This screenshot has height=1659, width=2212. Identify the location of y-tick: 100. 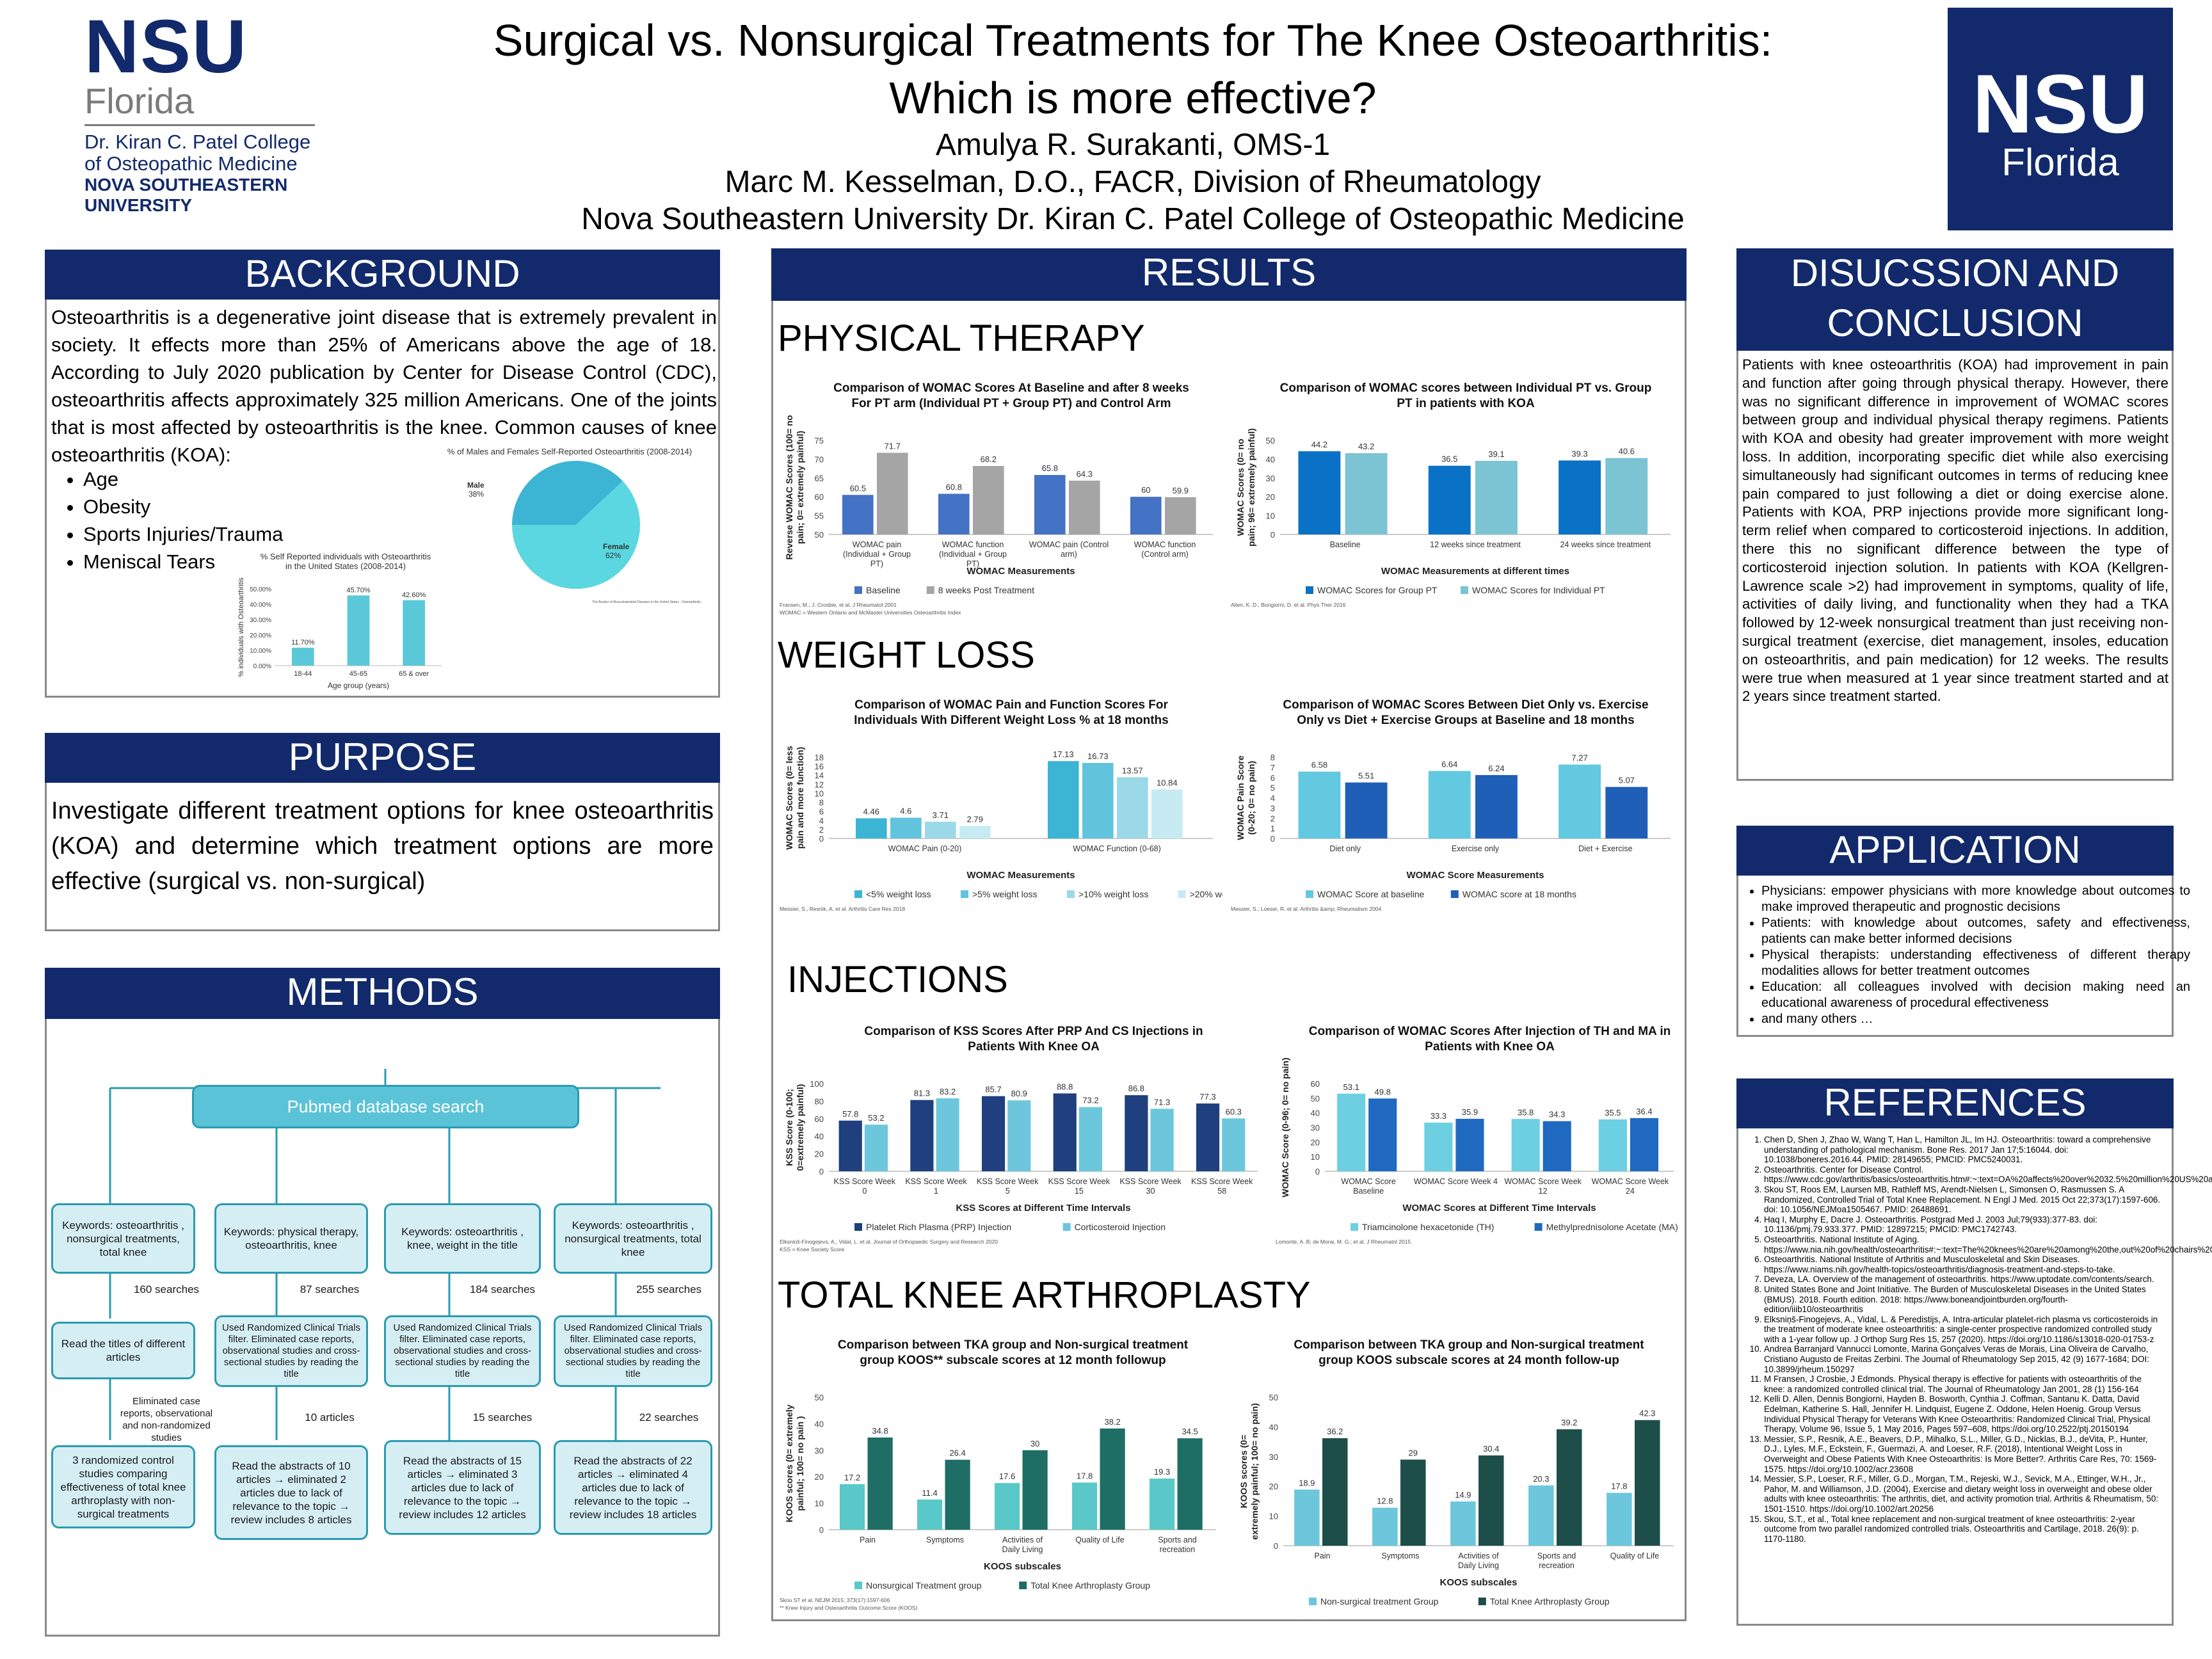
(817, 1084).